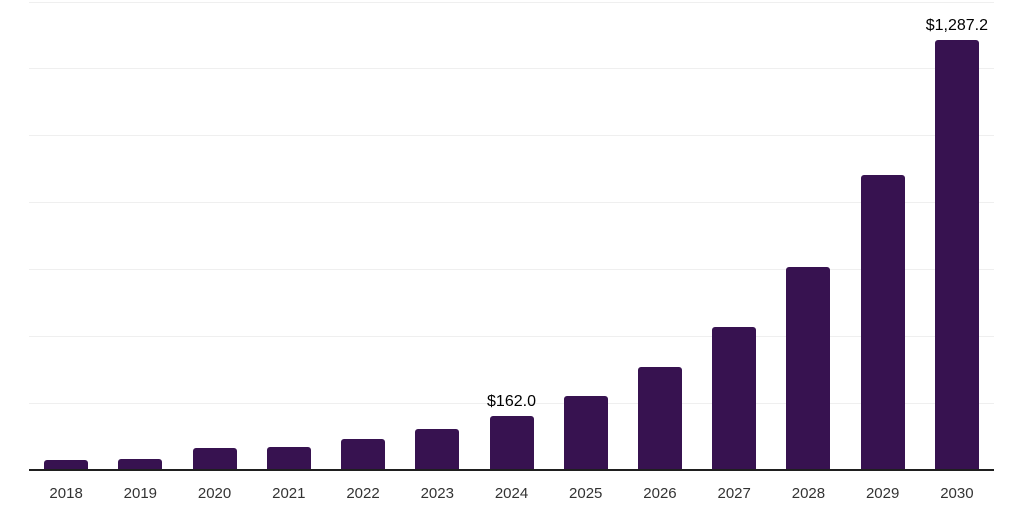 This screenshot has height=512, width=1024. I want to click on x-tick-2019: 2019, so click(140, 493).